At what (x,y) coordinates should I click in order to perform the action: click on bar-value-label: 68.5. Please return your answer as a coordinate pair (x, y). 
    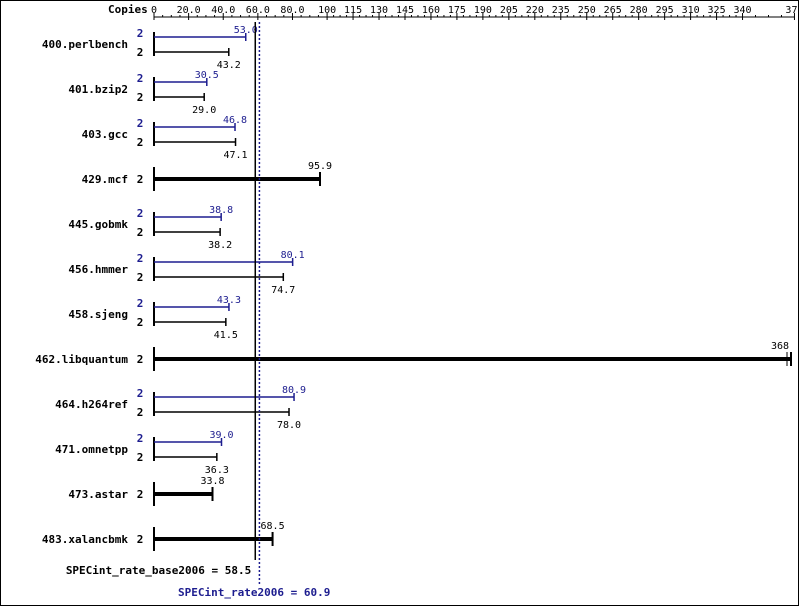
    Looking at the image, I should click on (273, 526).